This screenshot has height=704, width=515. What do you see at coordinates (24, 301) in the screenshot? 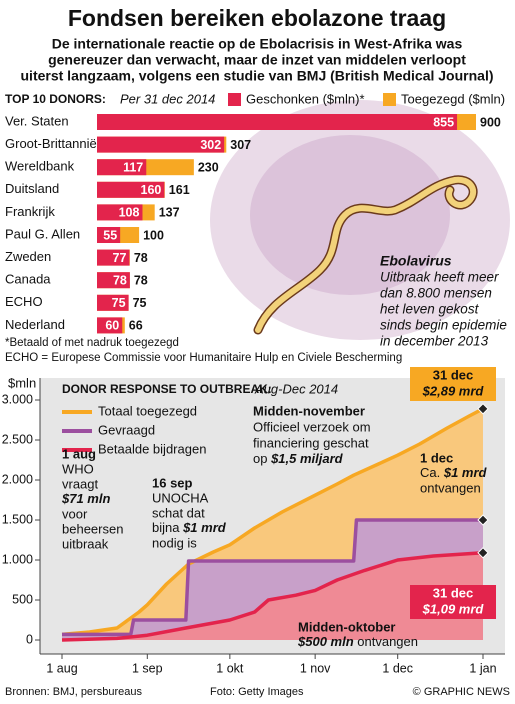
I see `category-label: ECHO` at bounding box center [24, 301].